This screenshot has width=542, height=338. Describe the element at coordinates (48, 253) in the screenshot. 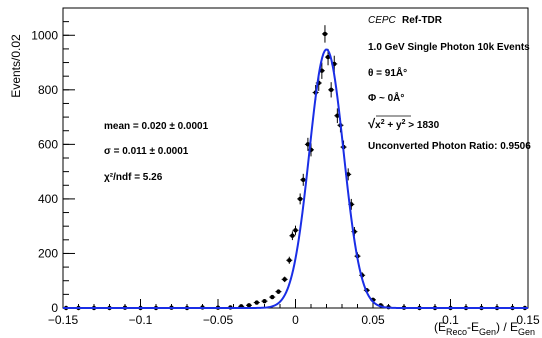

I see `y-tick-label: 200` at that location.